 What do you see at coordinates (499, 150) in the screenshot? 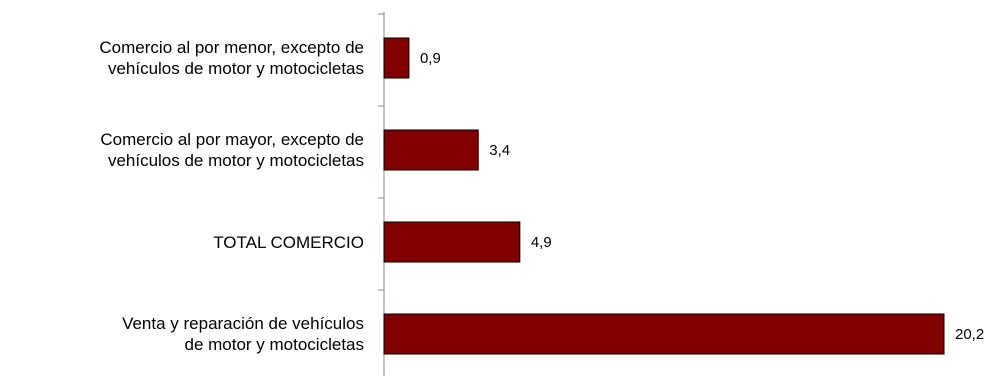
I see `value-label: 3,4` at bounding box center [499, 150].